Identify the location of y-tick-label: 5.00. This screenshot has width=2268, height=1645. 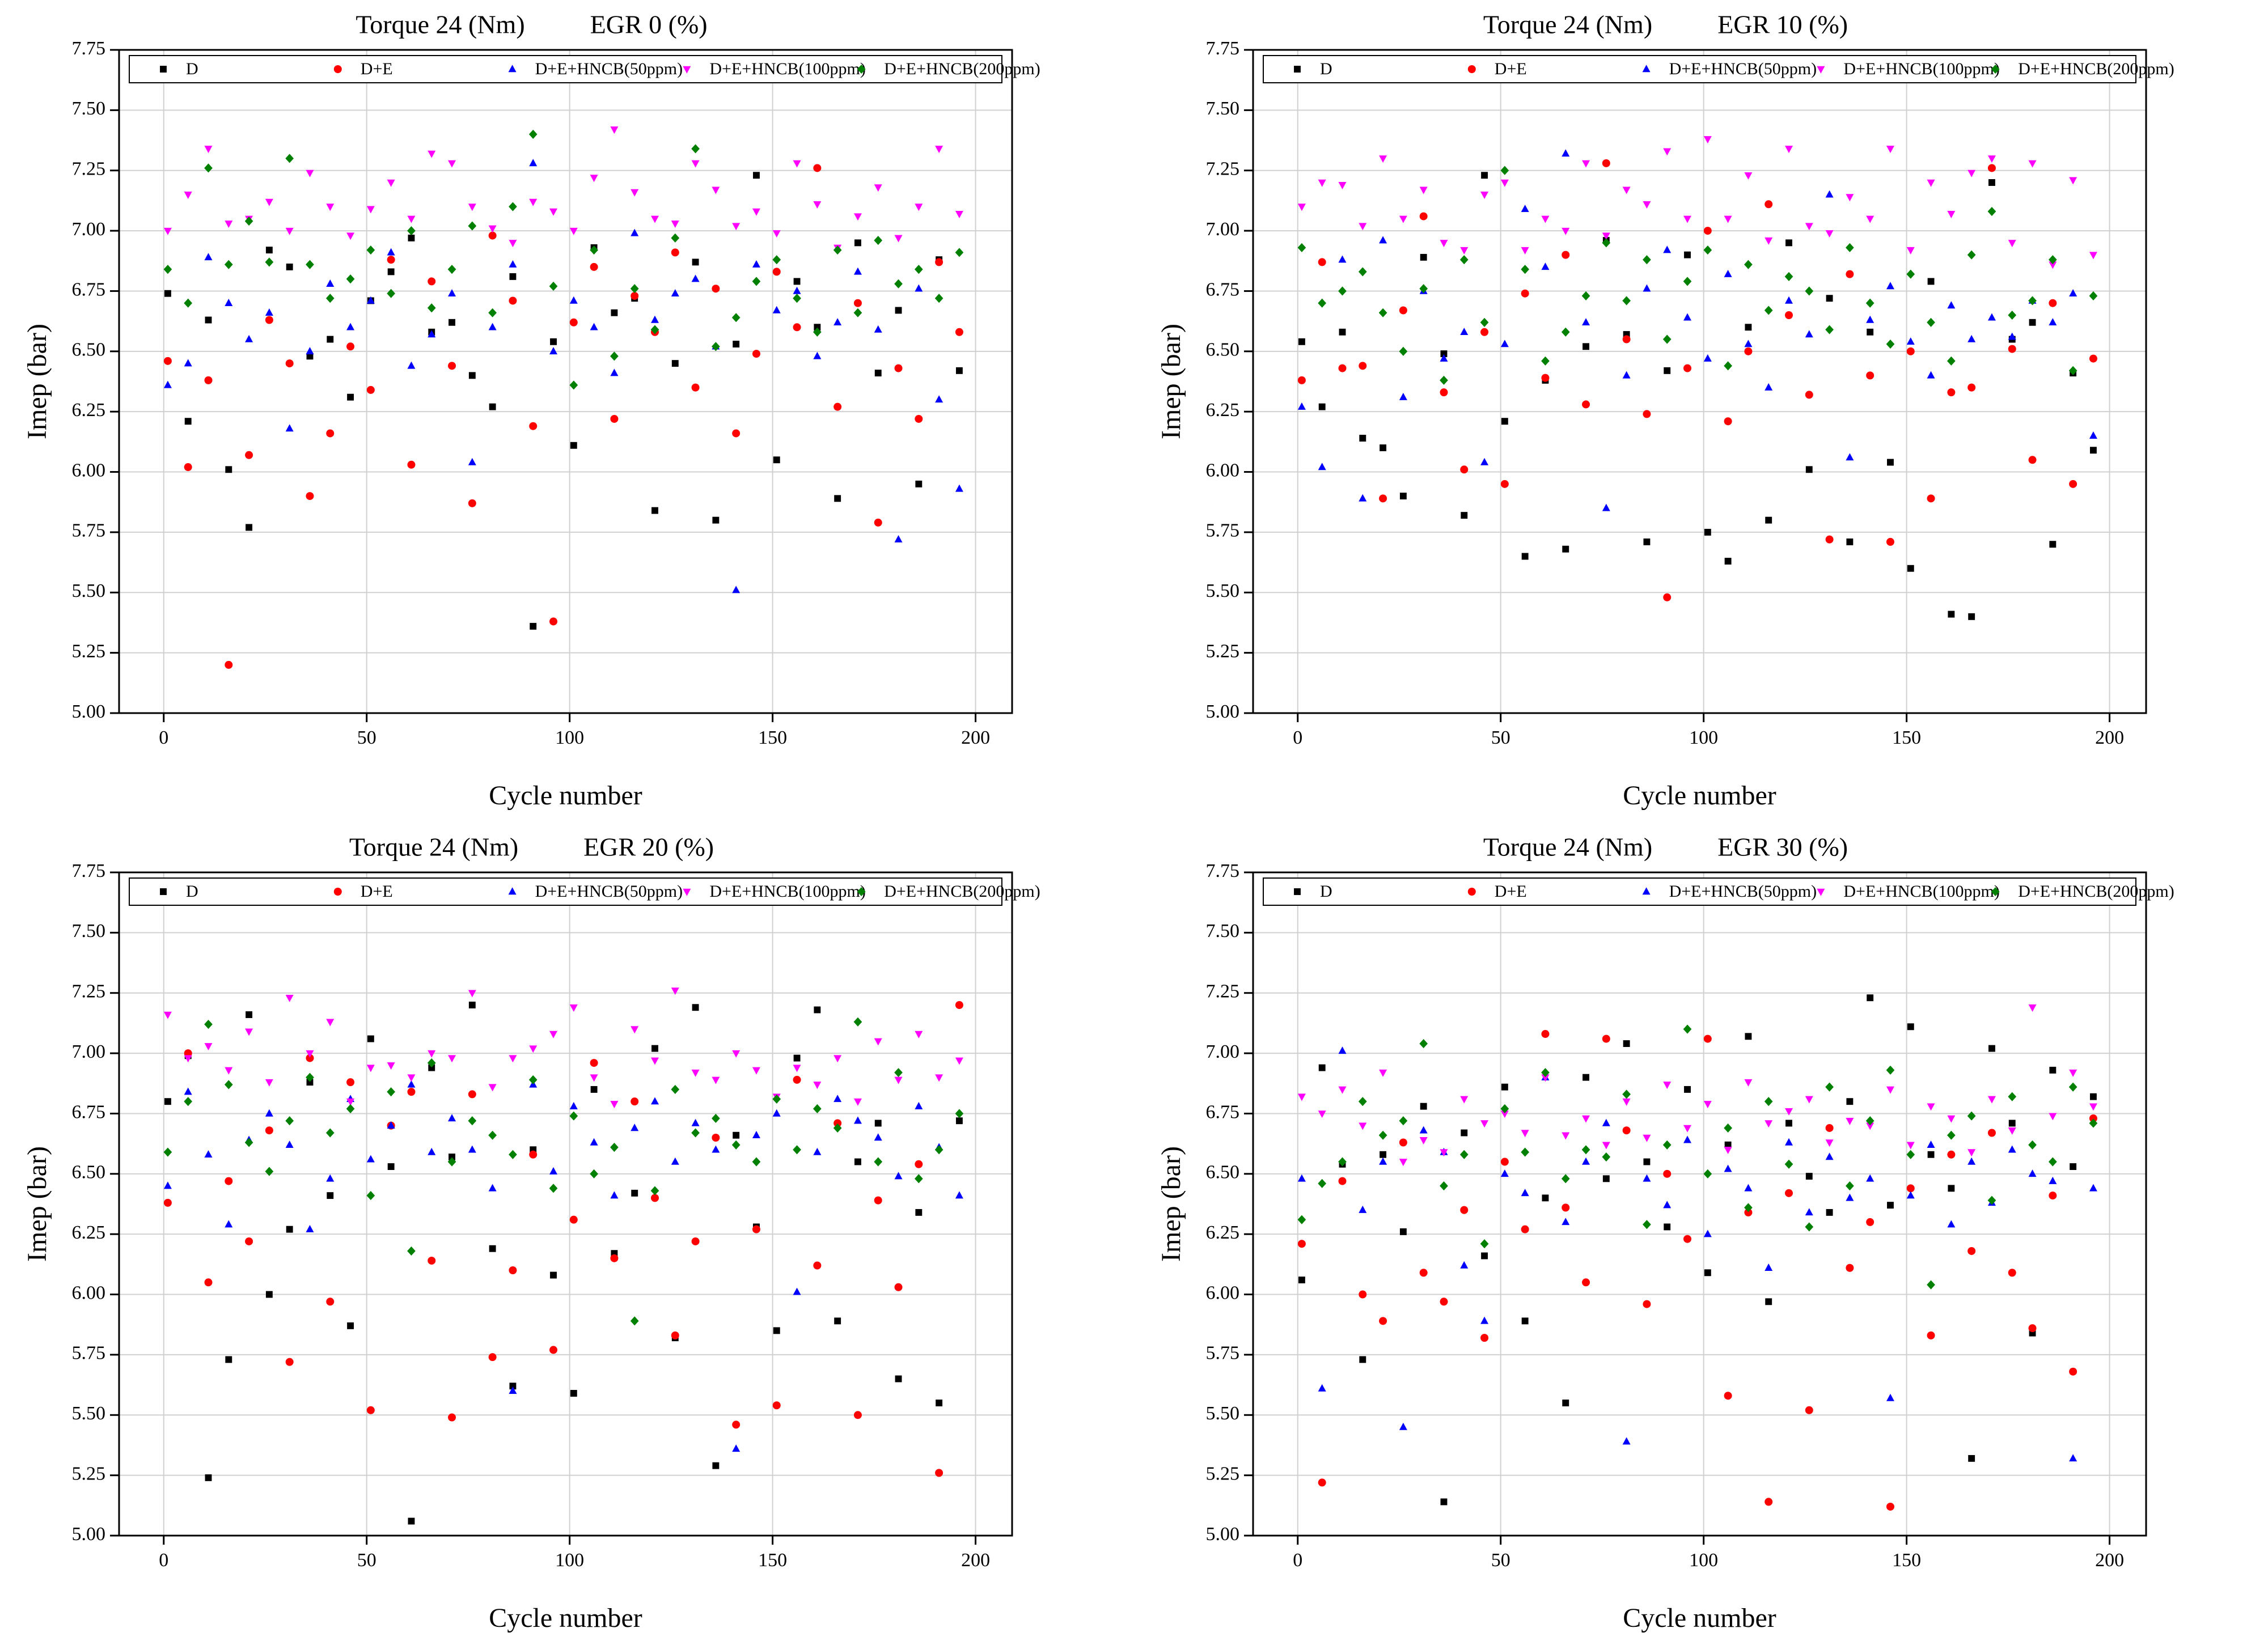
(1223, 1535).